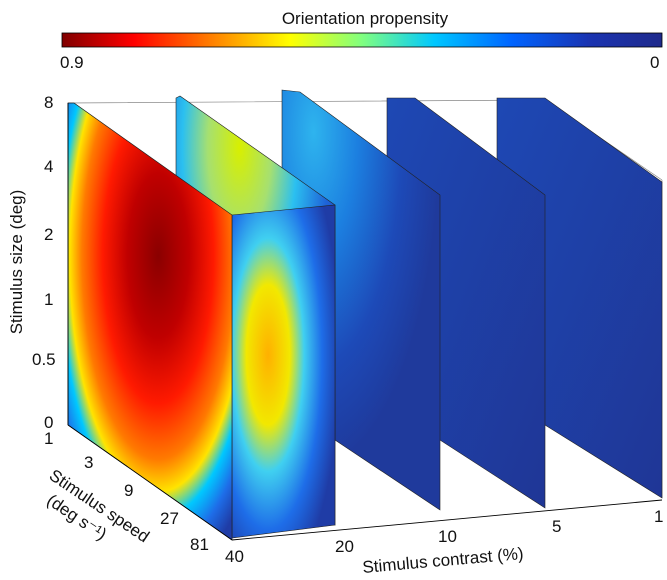 The image size is (667, 580). What do you see at coordinates (344, 546) in the screenshot?
I see `x-tick-20: 20` at bounding box center [344, 546].